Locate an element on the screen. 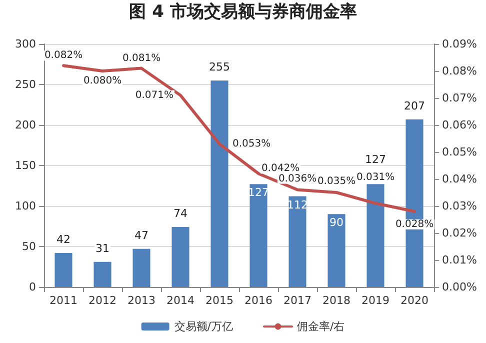 This screenshot has width=486, height=343. data-label: 0.036% is located at coordinates (297, 178).